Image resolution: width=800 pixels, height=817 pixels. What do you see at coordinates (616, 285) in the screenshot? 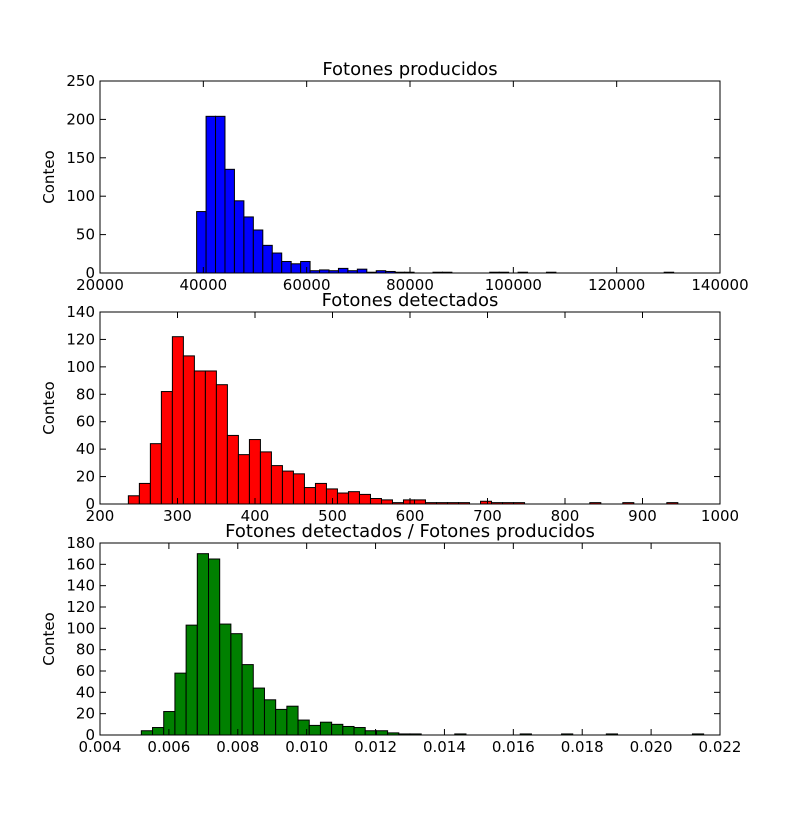
I see `x-tick-label: 120000` at bounding box center [616, 285].